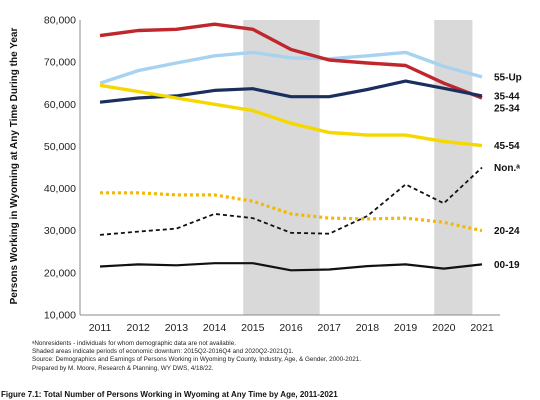 Image resolution: width=540 pixels, height=400 pixels. What do you see at coordinates (60, 231) in the screenshot?
I see `y-tick-label: 30,000` at bounding box center [60, 231].